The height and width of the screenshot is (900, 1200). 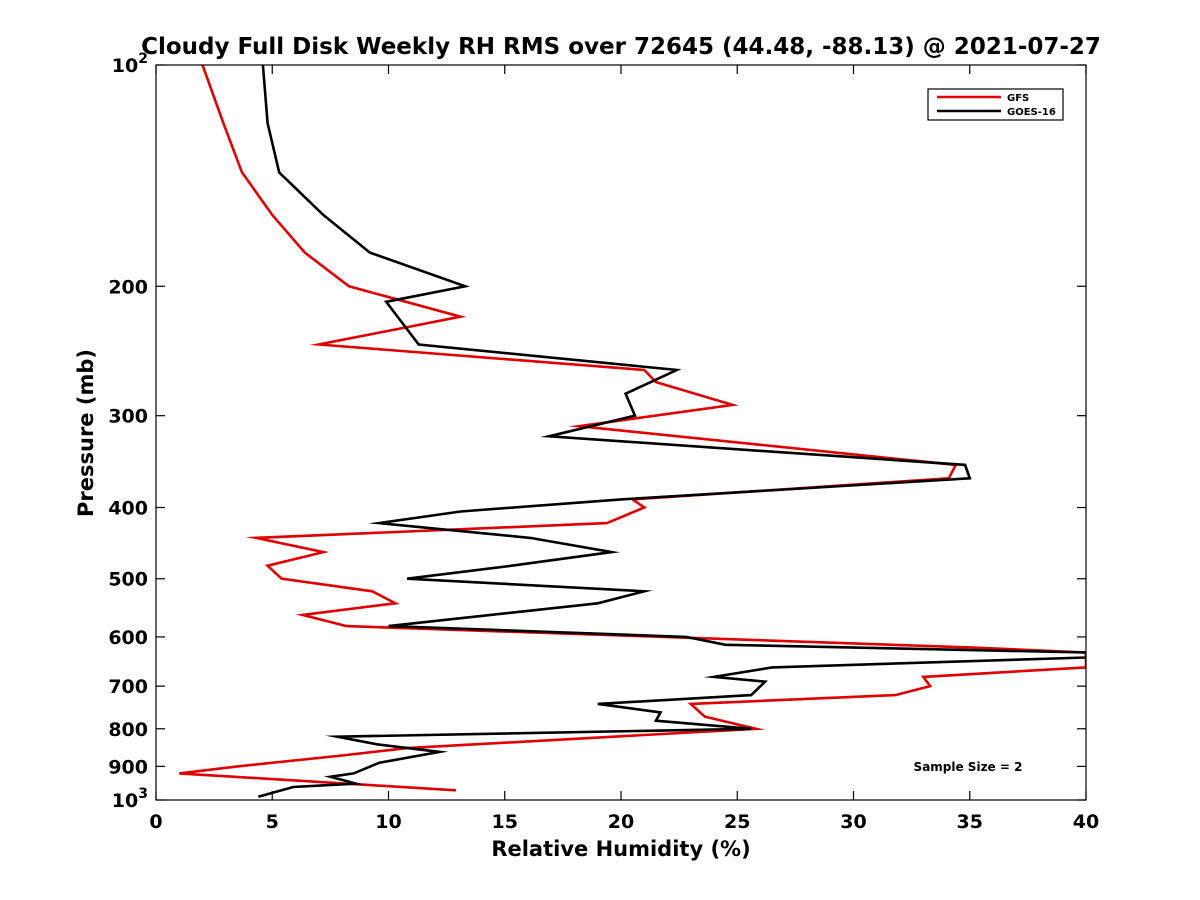 What do you see at coordinates (272, 822) in the screenshot?
I see `x-tick-label: 5` at bounding box center [272, 822].